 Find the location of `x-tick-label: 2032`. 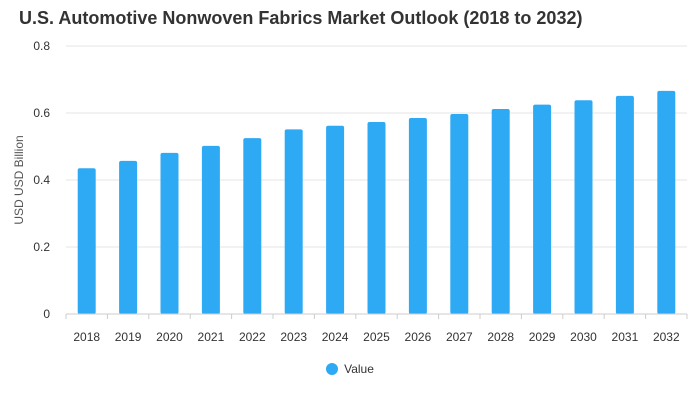

x-tick-label: 2032 is located at coordinates (666, 337).